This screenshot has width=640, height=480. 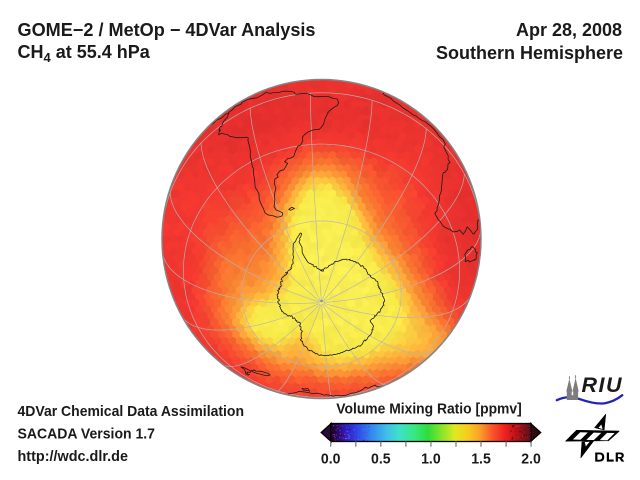 I want to click on svg-text: Apr 28, 2008, so click(x=569, y=30).